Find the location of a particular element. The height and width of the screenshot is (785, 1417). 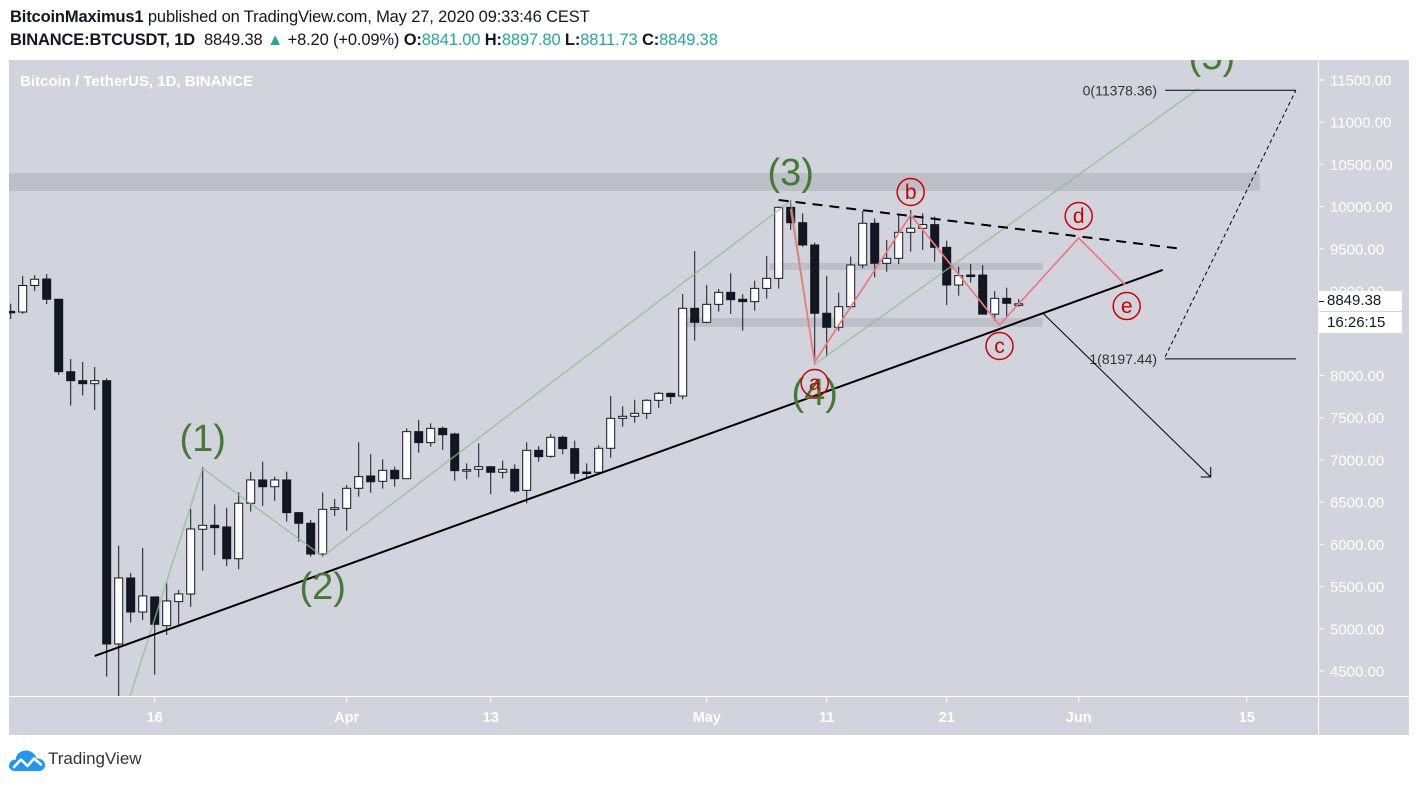

abcde-label: c is located at coordinates (999, 346).